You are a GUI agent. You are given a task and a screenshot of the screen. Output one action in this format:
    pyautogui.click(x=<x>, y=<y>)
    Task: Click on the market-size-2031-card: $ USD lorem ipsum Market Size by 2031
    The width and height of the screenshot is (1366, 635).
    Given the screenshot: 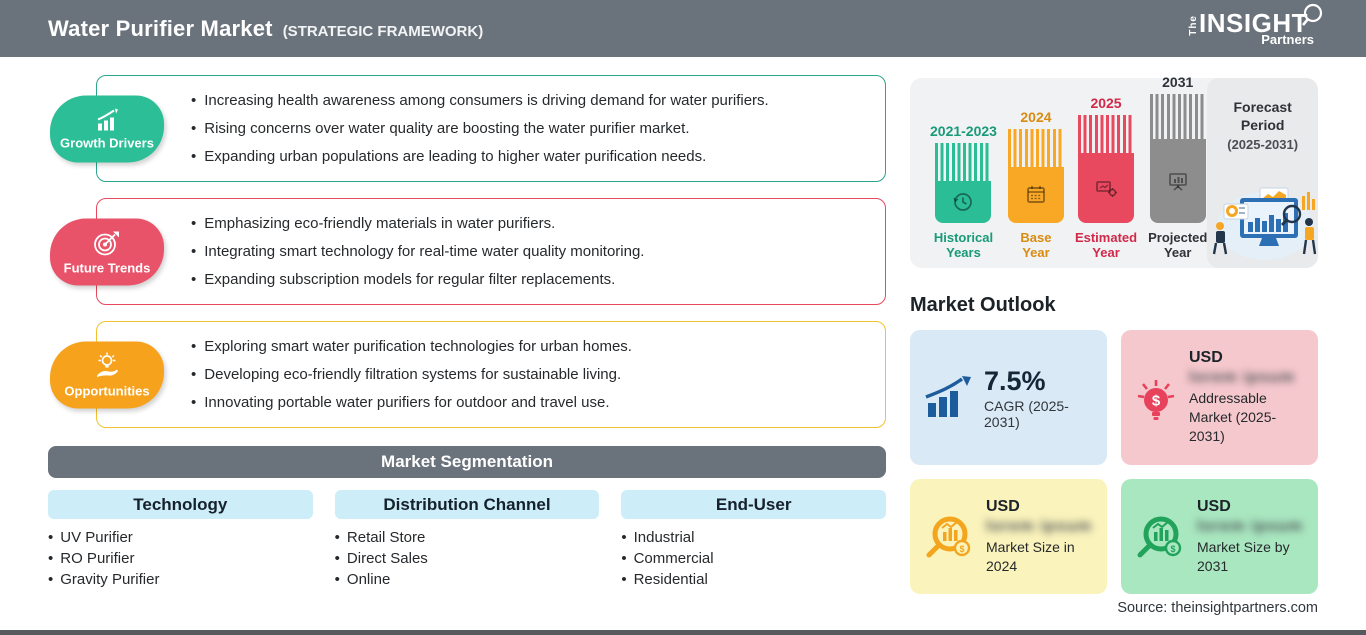 What is the action you would take?
    pyautogui.click(x=1219, y=536)
    